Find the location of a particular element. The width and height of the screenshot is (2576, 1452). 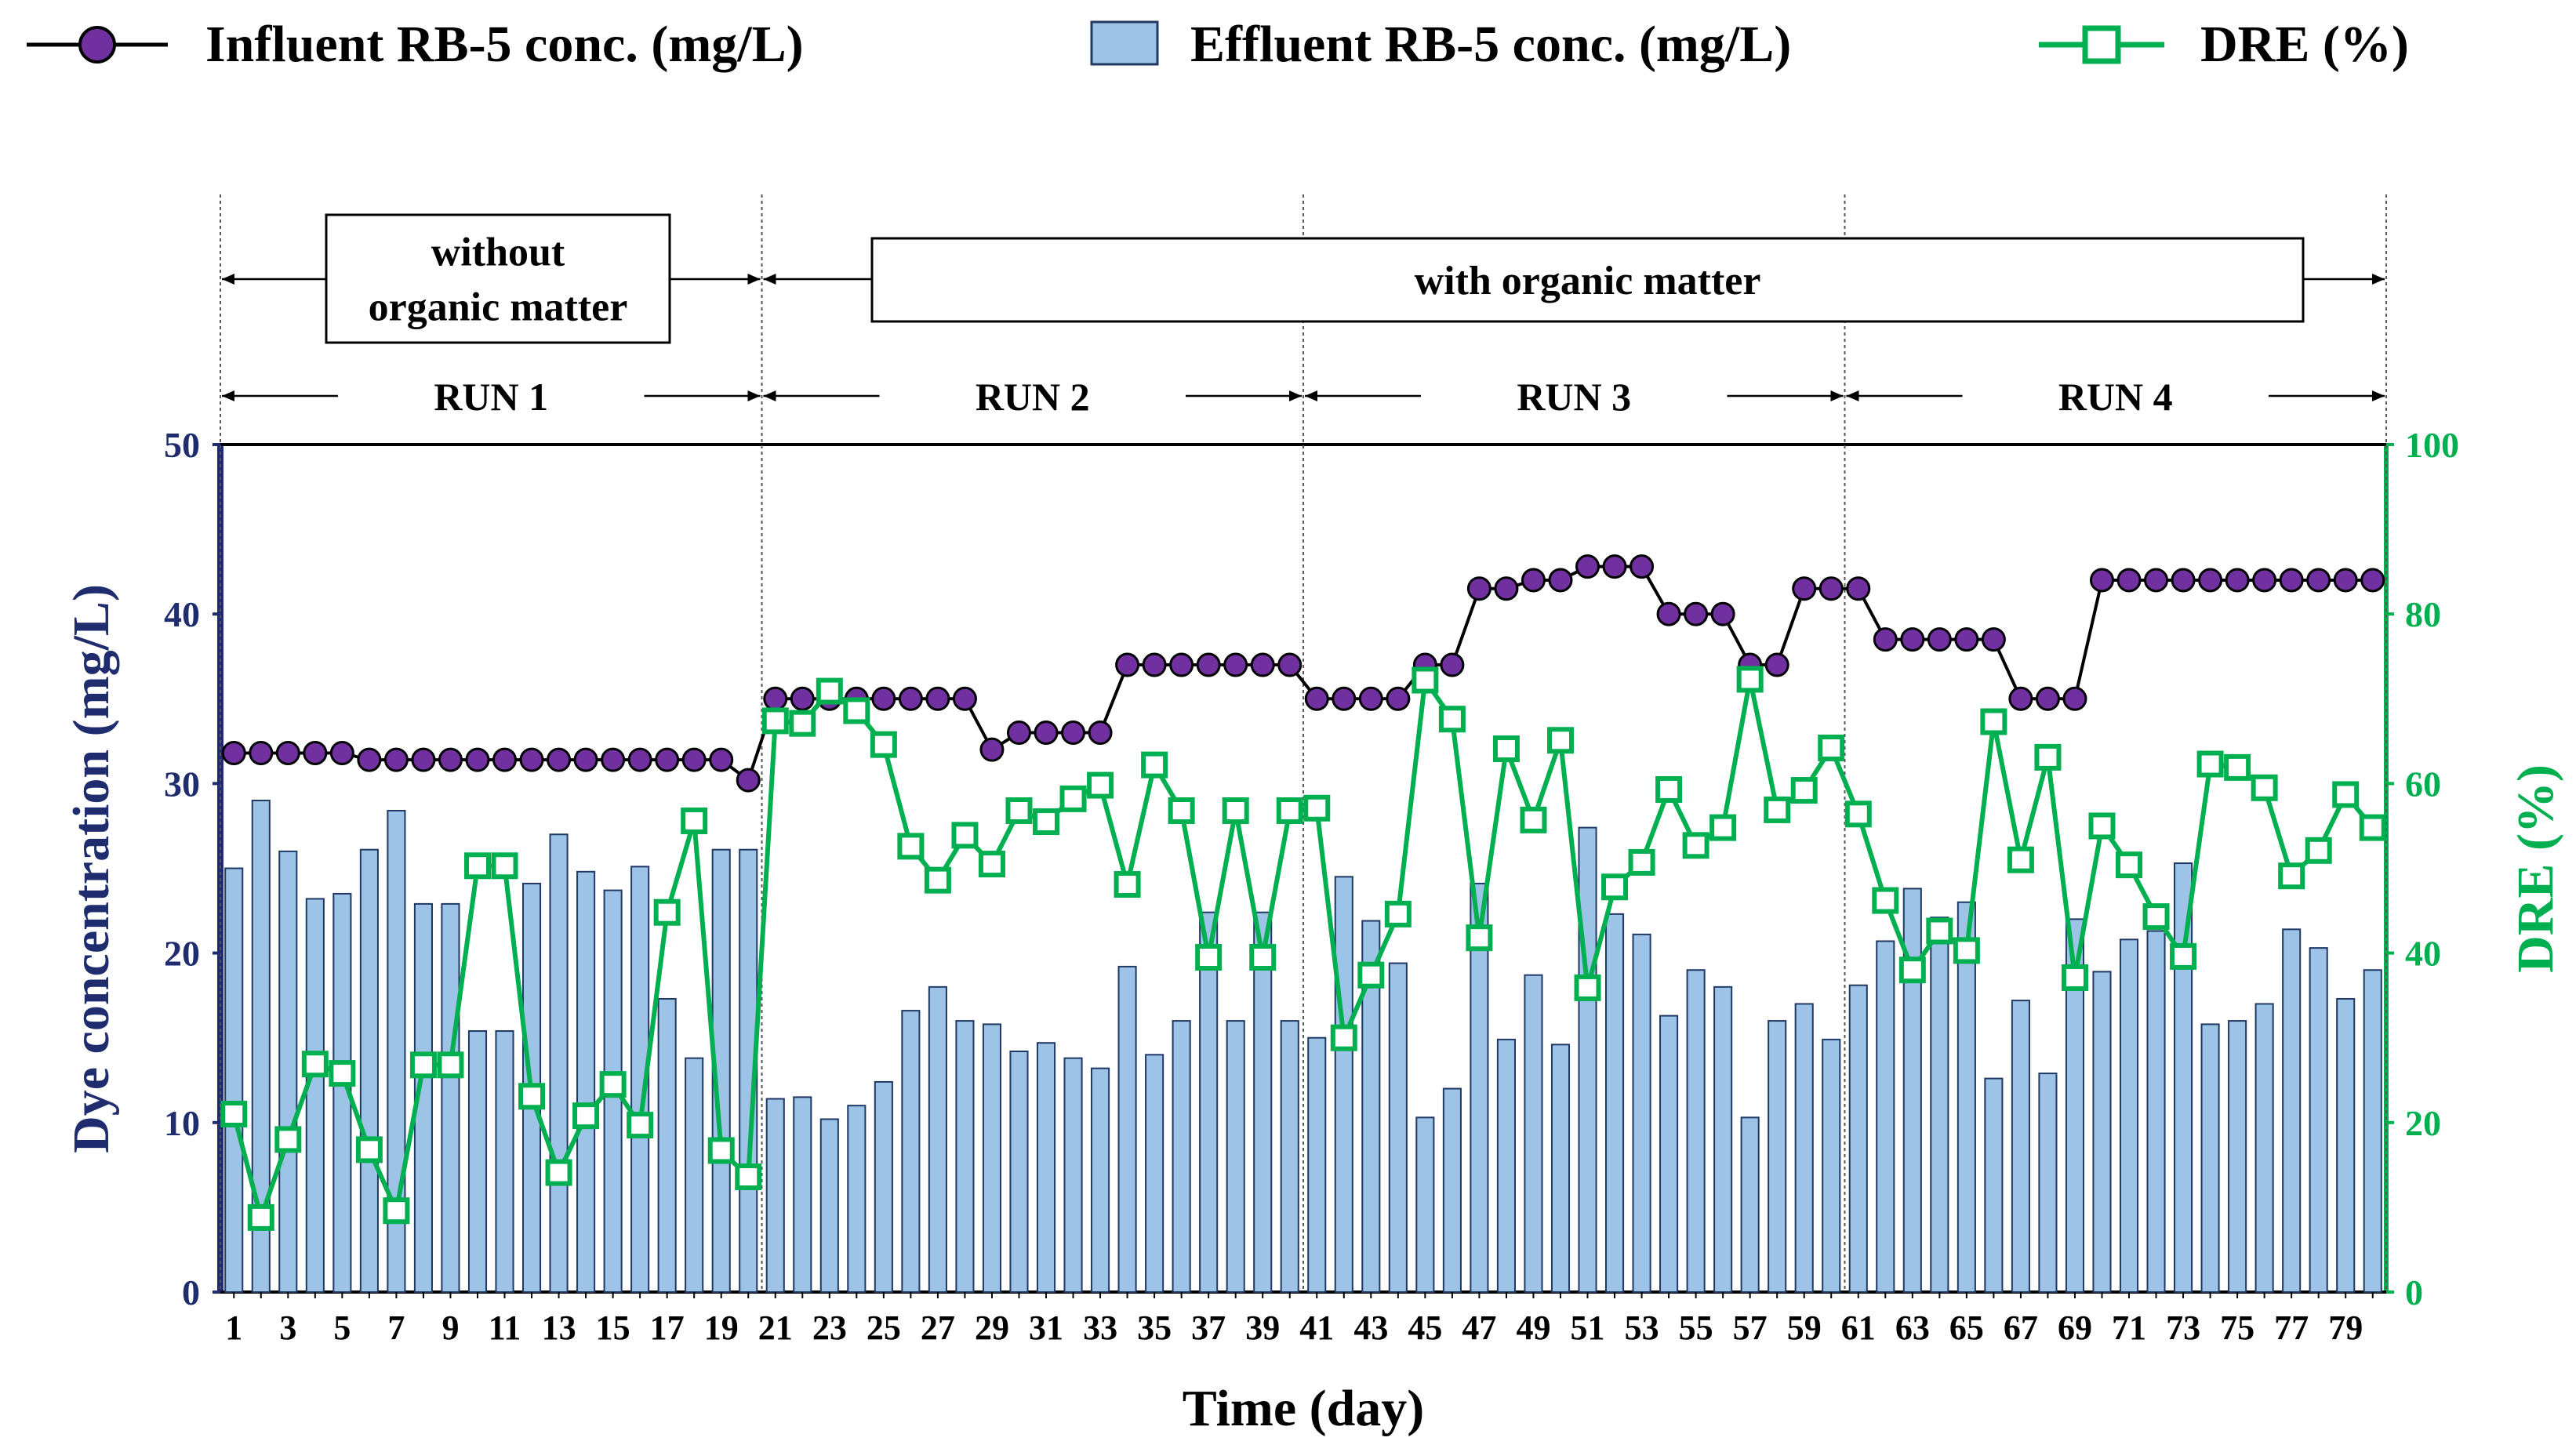

run-label-4: RUN 4 is located at coordinates (2115, 397).